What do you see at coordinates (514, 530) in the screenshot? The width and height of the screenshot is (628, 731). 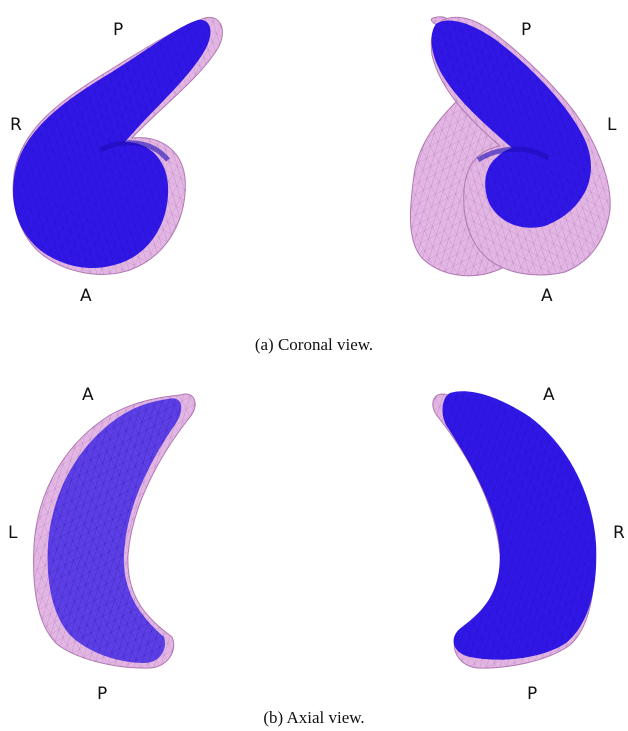 I see `axial-right-shape` at bounding box center [514, 530].